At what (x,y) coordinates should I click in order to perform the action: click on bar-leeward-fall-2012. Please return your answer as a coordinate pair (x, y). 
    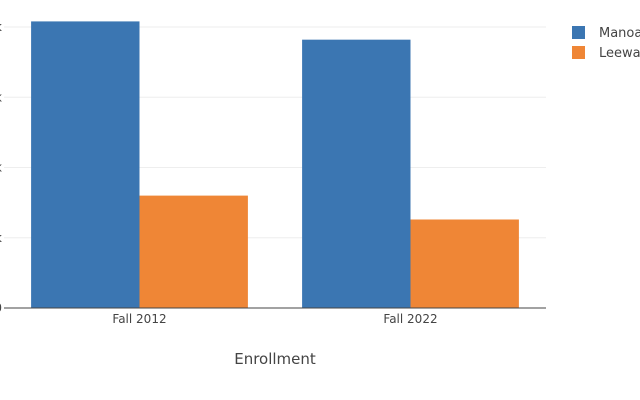
    Looking at the image, I should click on (193, 251).